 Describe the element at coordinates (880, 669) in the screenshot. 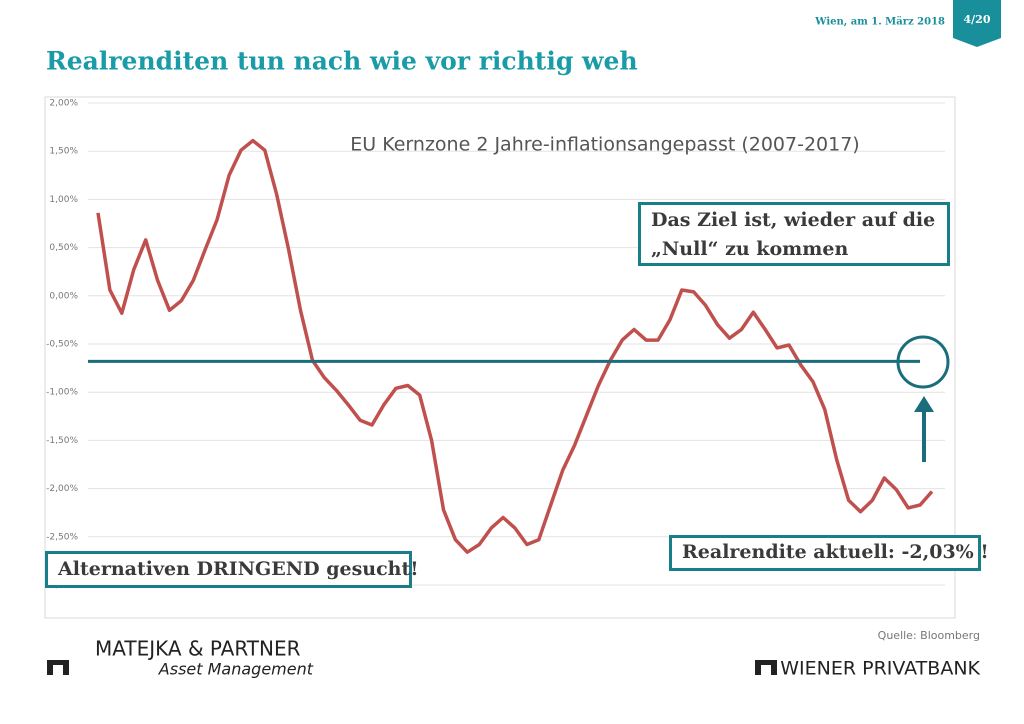

I see `right-logo: WIENER PRIVATBANK` at that location.